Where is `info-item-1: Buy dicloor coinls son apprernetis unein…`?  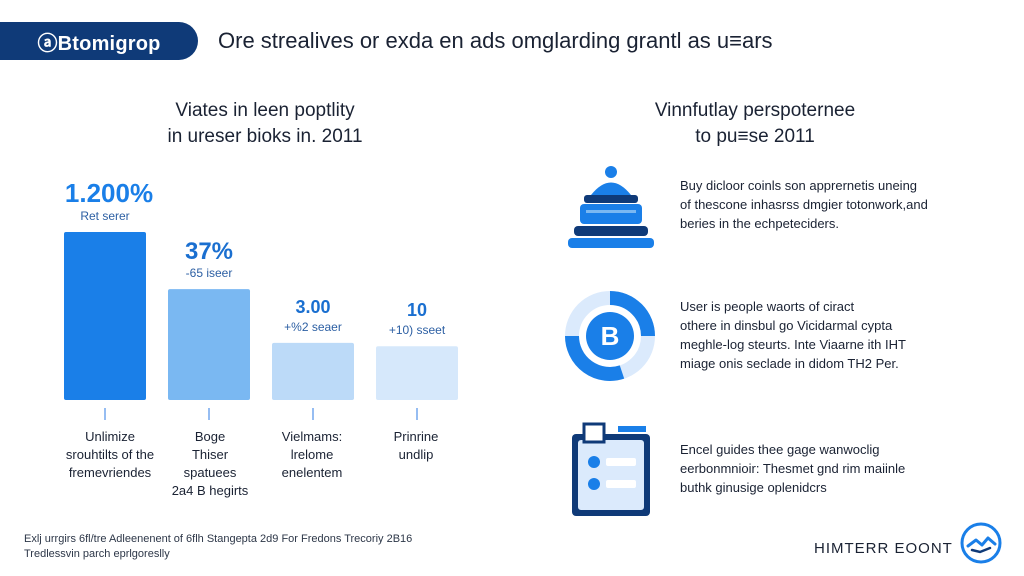 info-item-1: Buy dicloor coinls son apprernetis unein… is located at coordinates (804, 204).